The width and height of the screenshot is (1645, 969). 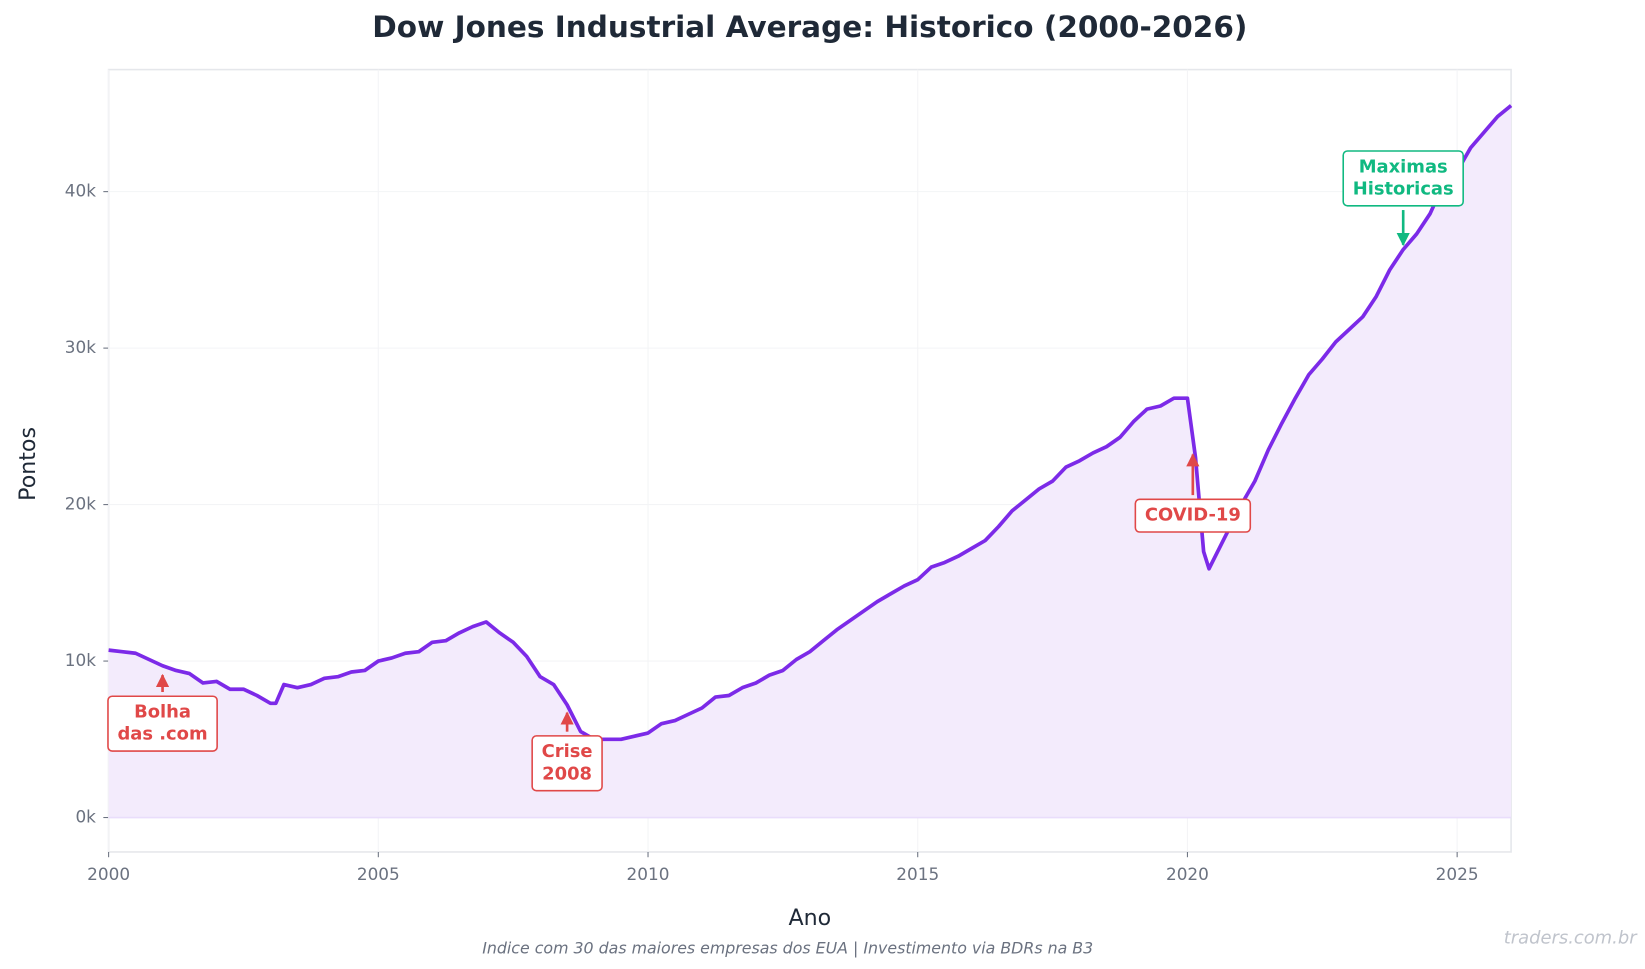 What do you see at coordinates (567, 773) in the screenshot?
I see `annotation-text: 2008` at bounding box center [567, 773].